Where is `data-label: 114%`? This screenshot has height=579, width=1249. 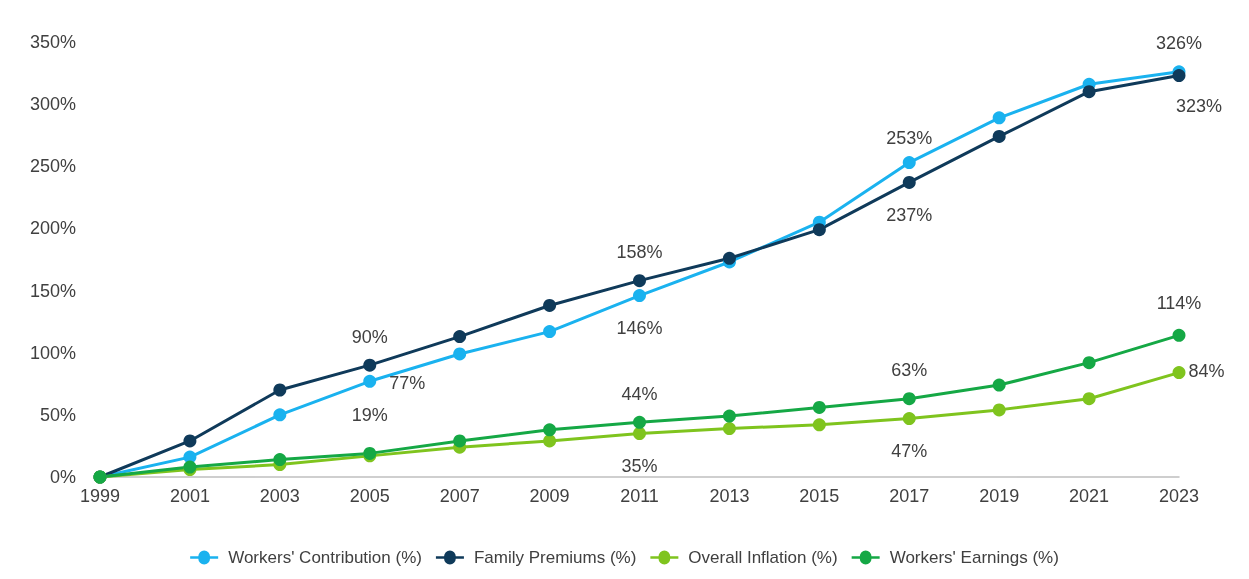 data-label: 114% is located at coordinates (1179, 302).